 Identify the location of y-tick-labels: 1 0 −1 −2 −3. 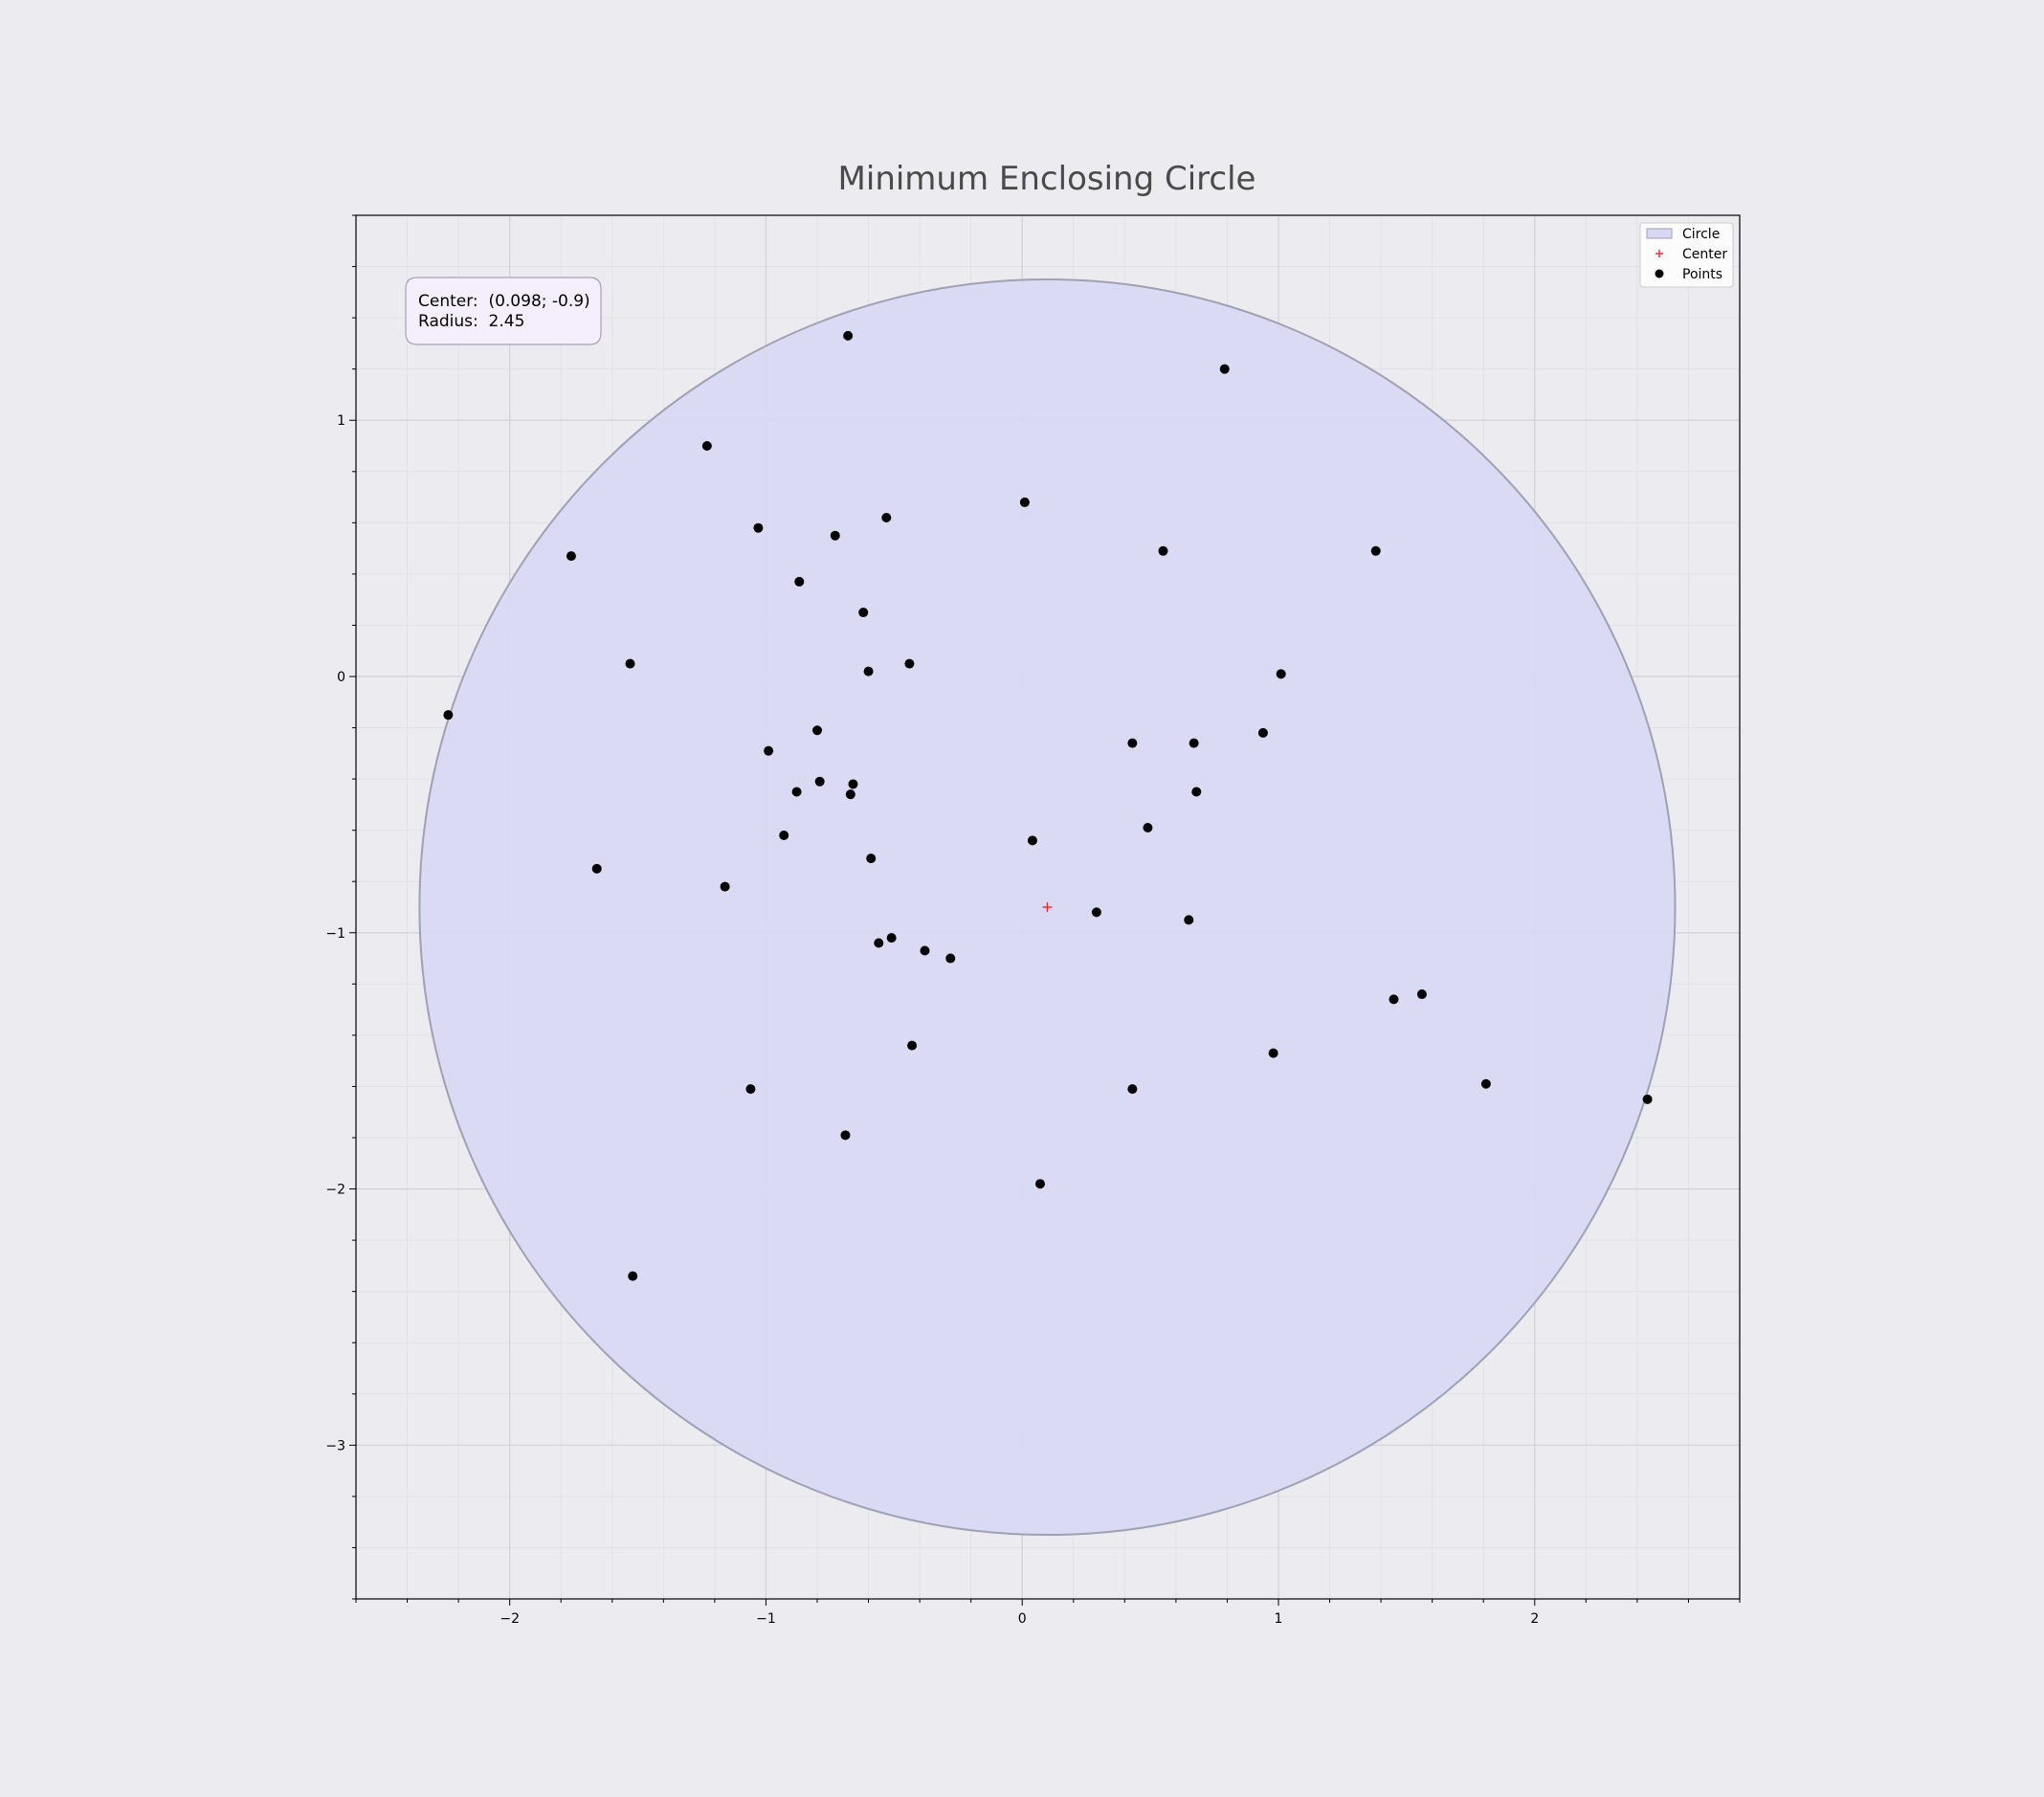
(335, 933).